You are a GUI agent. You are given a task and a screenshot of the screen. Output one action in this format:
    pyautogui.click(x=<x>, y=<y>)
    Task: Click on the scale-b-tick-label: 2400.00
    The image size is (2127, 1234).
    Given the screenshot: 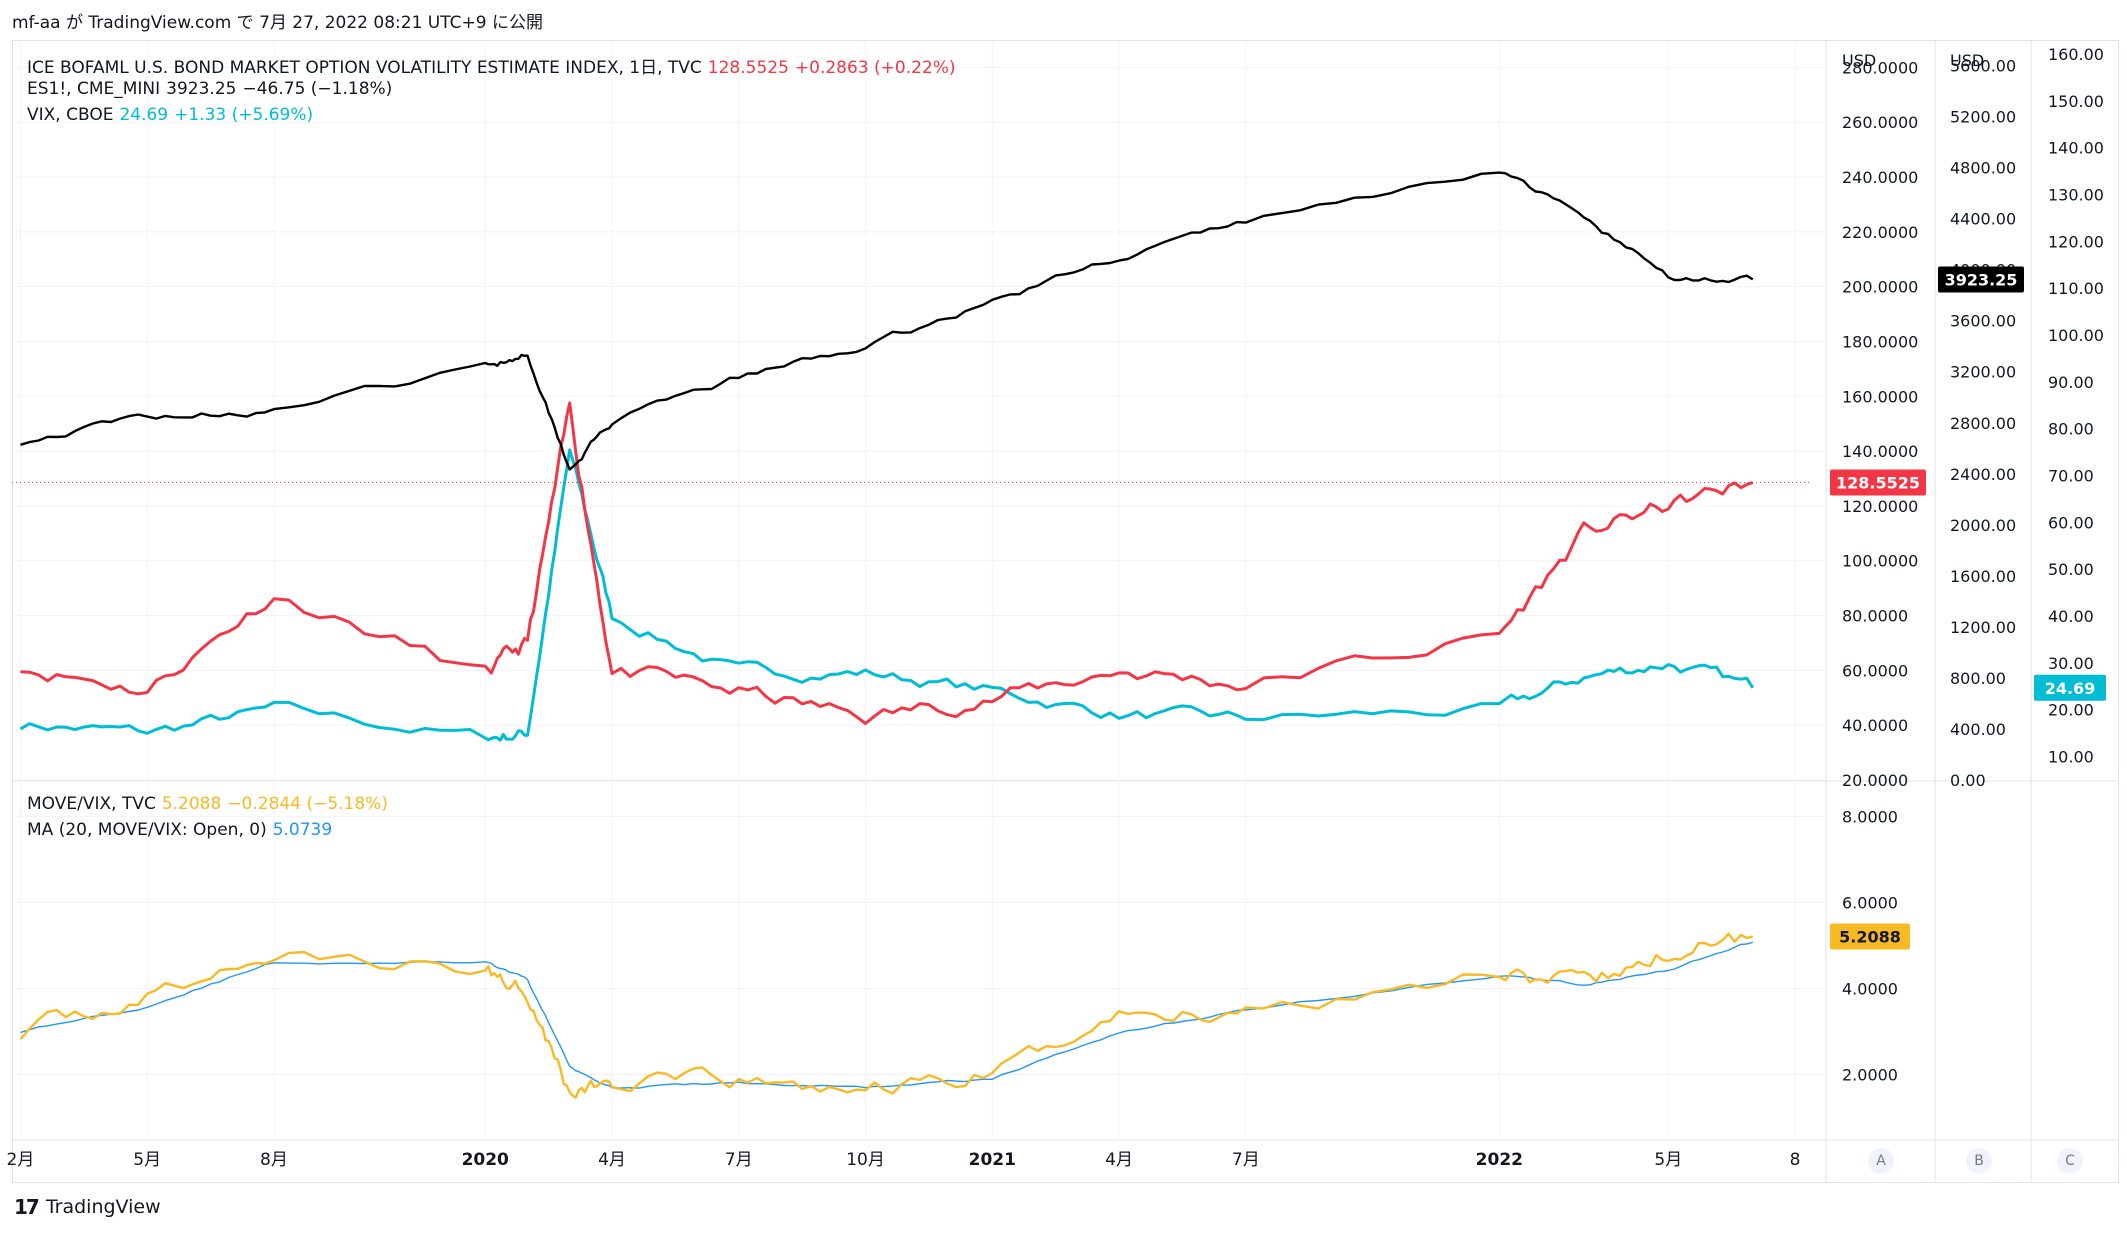 What is the action you would take?
    pyautogui.click(x=1983, y=474)
    